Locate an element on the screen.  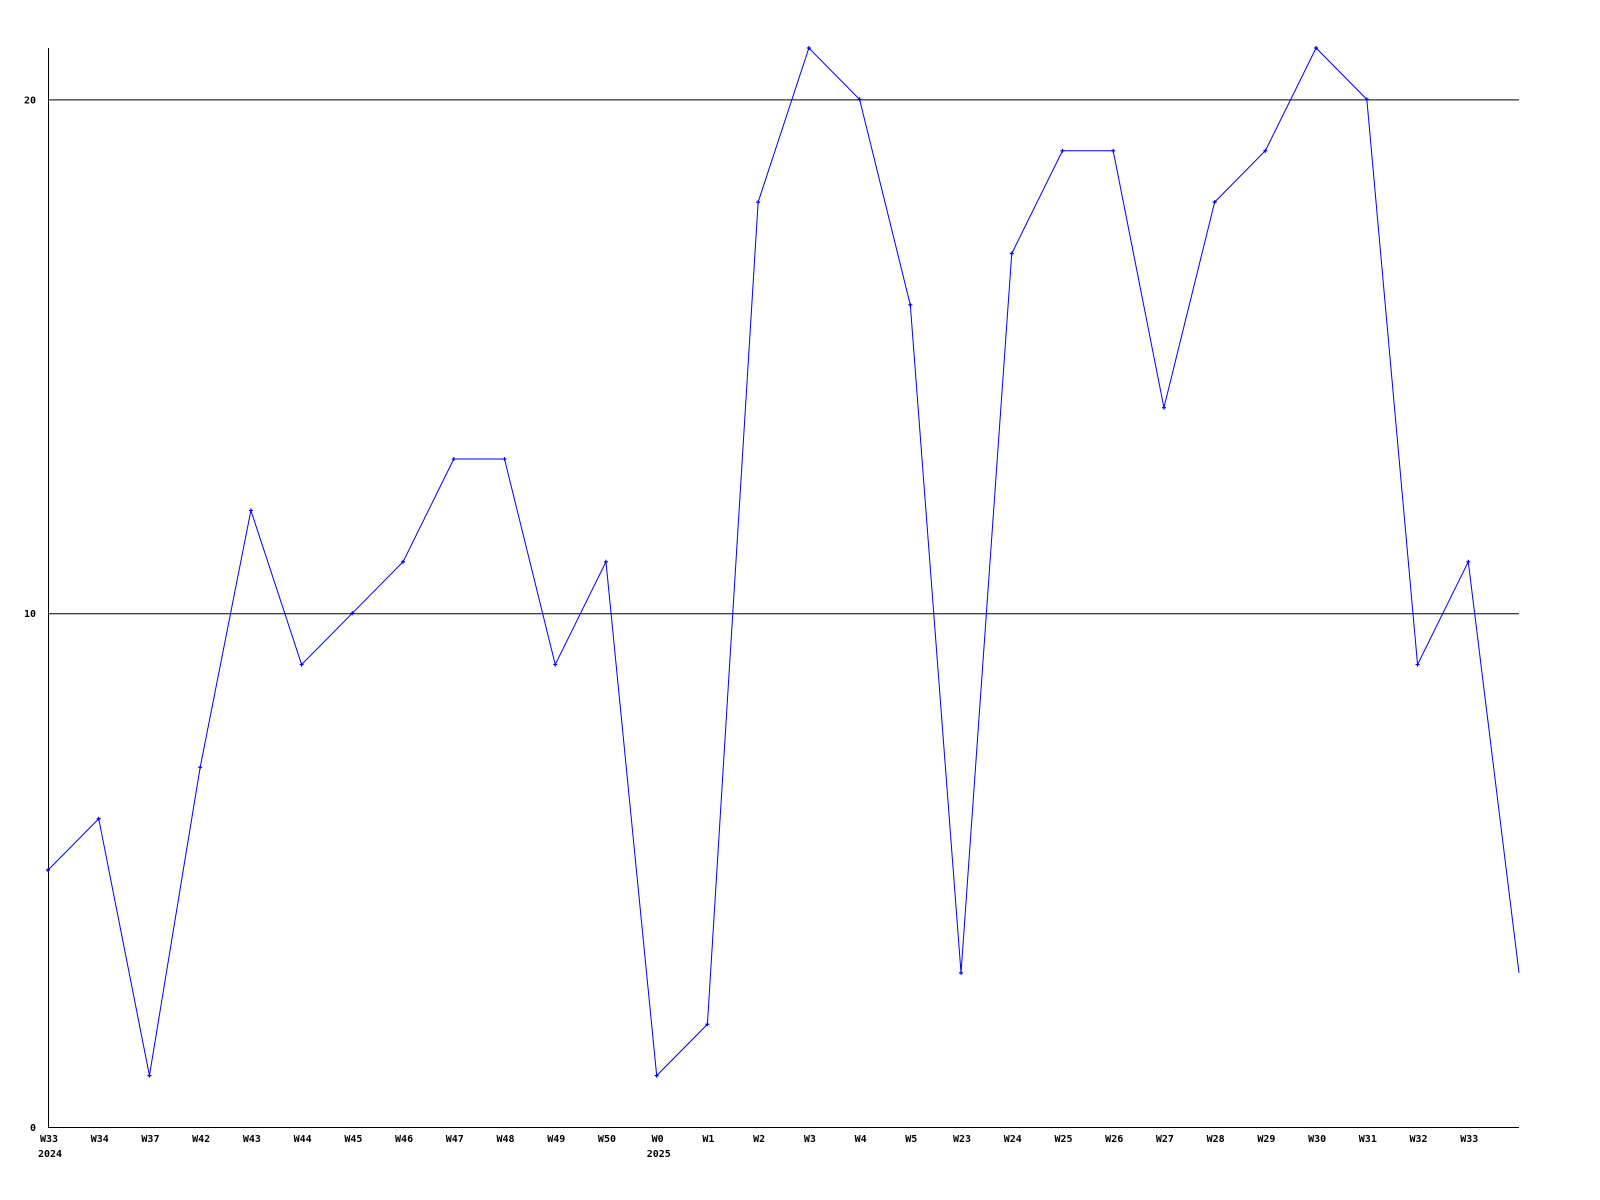
y-tick-label: 20 is located at coordinates (30, 100).